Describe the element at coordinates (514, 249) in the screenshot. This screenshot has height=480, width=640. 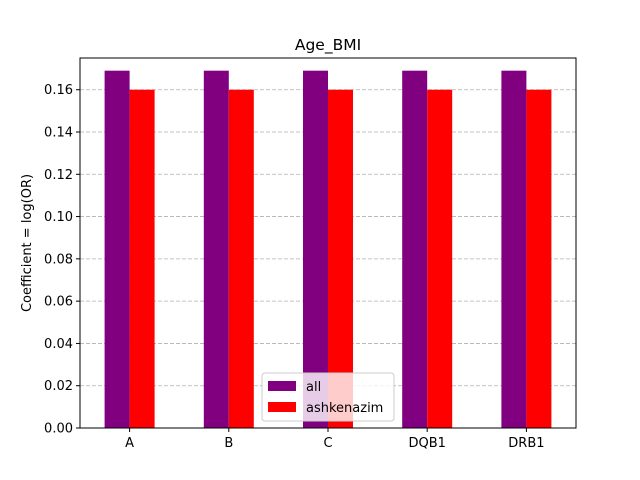
I see `bar-all-drb1` at that location.